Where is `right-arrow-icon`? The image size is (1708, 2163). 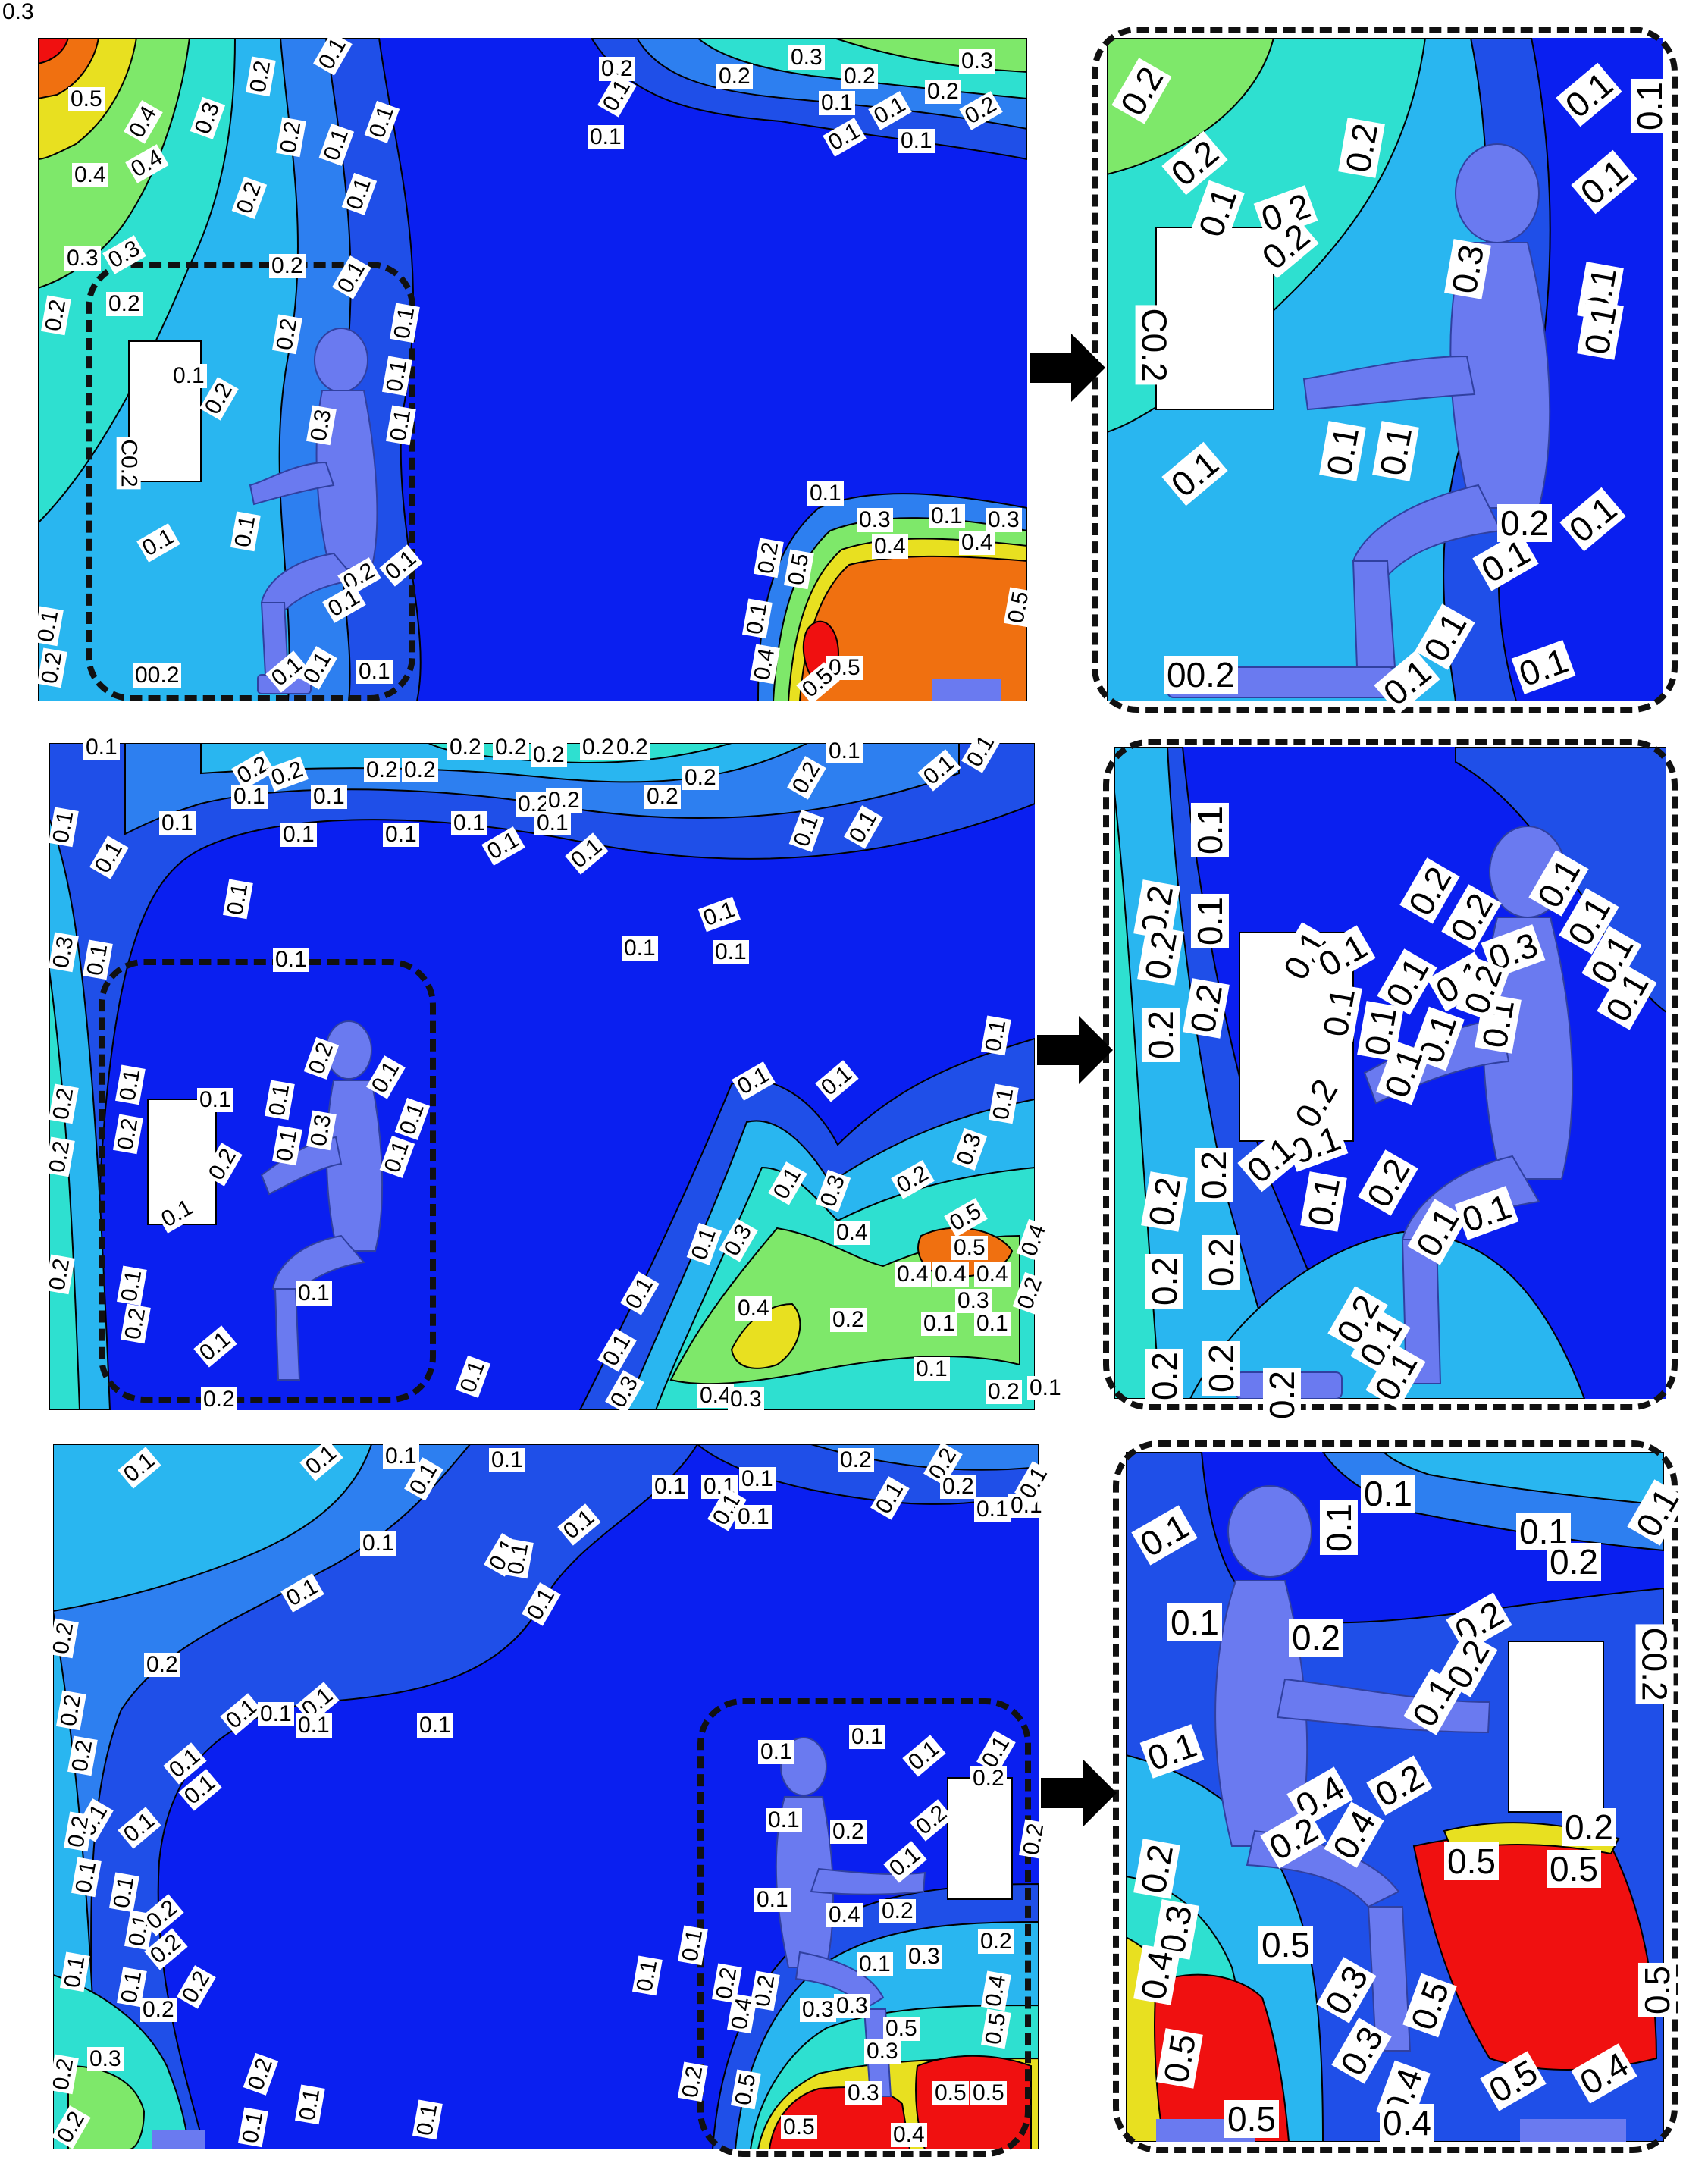
right-arrow-icon is located at coordinates (1079, 1793).